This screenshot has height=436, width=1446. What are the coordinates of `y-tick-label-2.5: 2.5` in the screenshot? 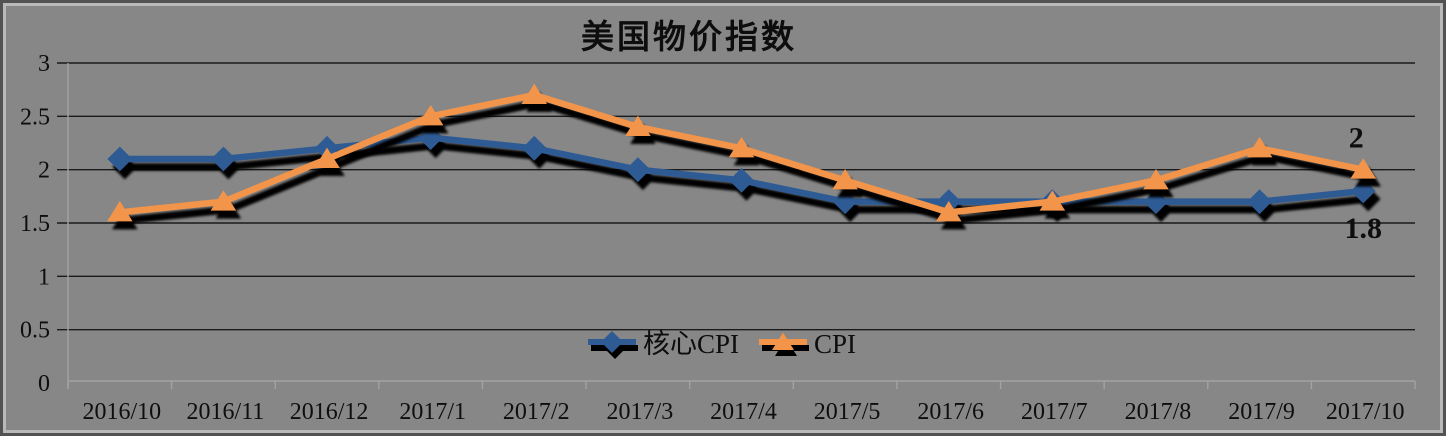 It's located at (35, 117).